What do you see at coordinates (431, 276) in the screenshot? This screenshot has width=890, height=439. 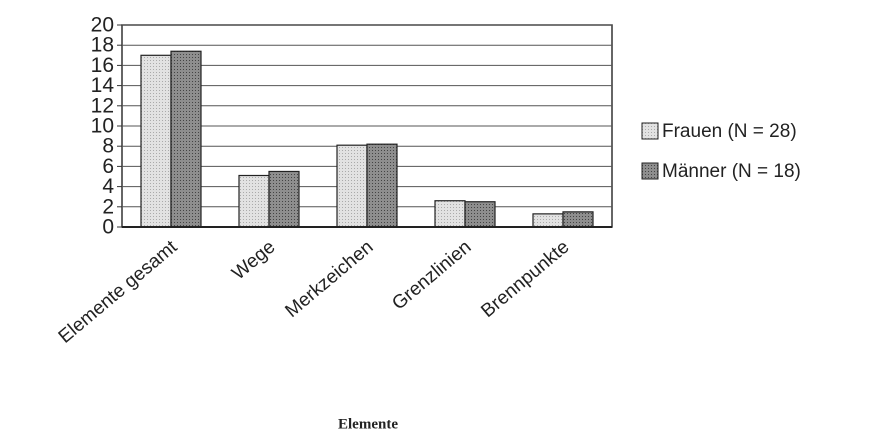 I see `x-tick-label: Grenzlinien` at bounding box center [431, 276].